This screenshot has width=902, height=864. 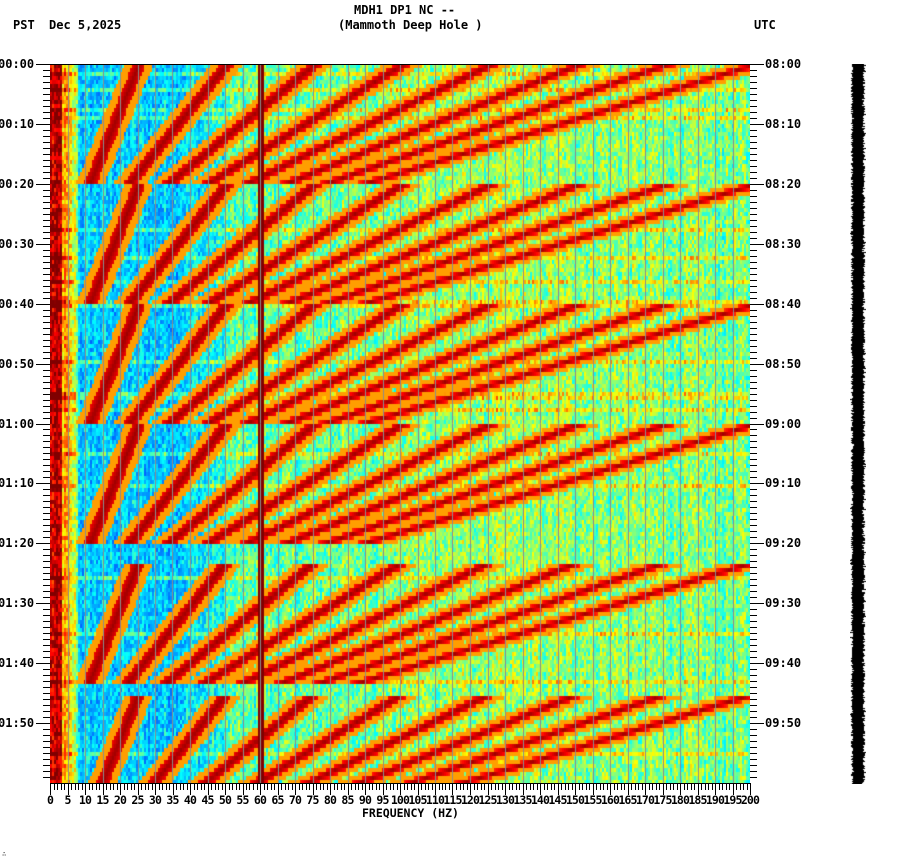 I want to click on corner-mark: ∴, so click(x=4, y=854).